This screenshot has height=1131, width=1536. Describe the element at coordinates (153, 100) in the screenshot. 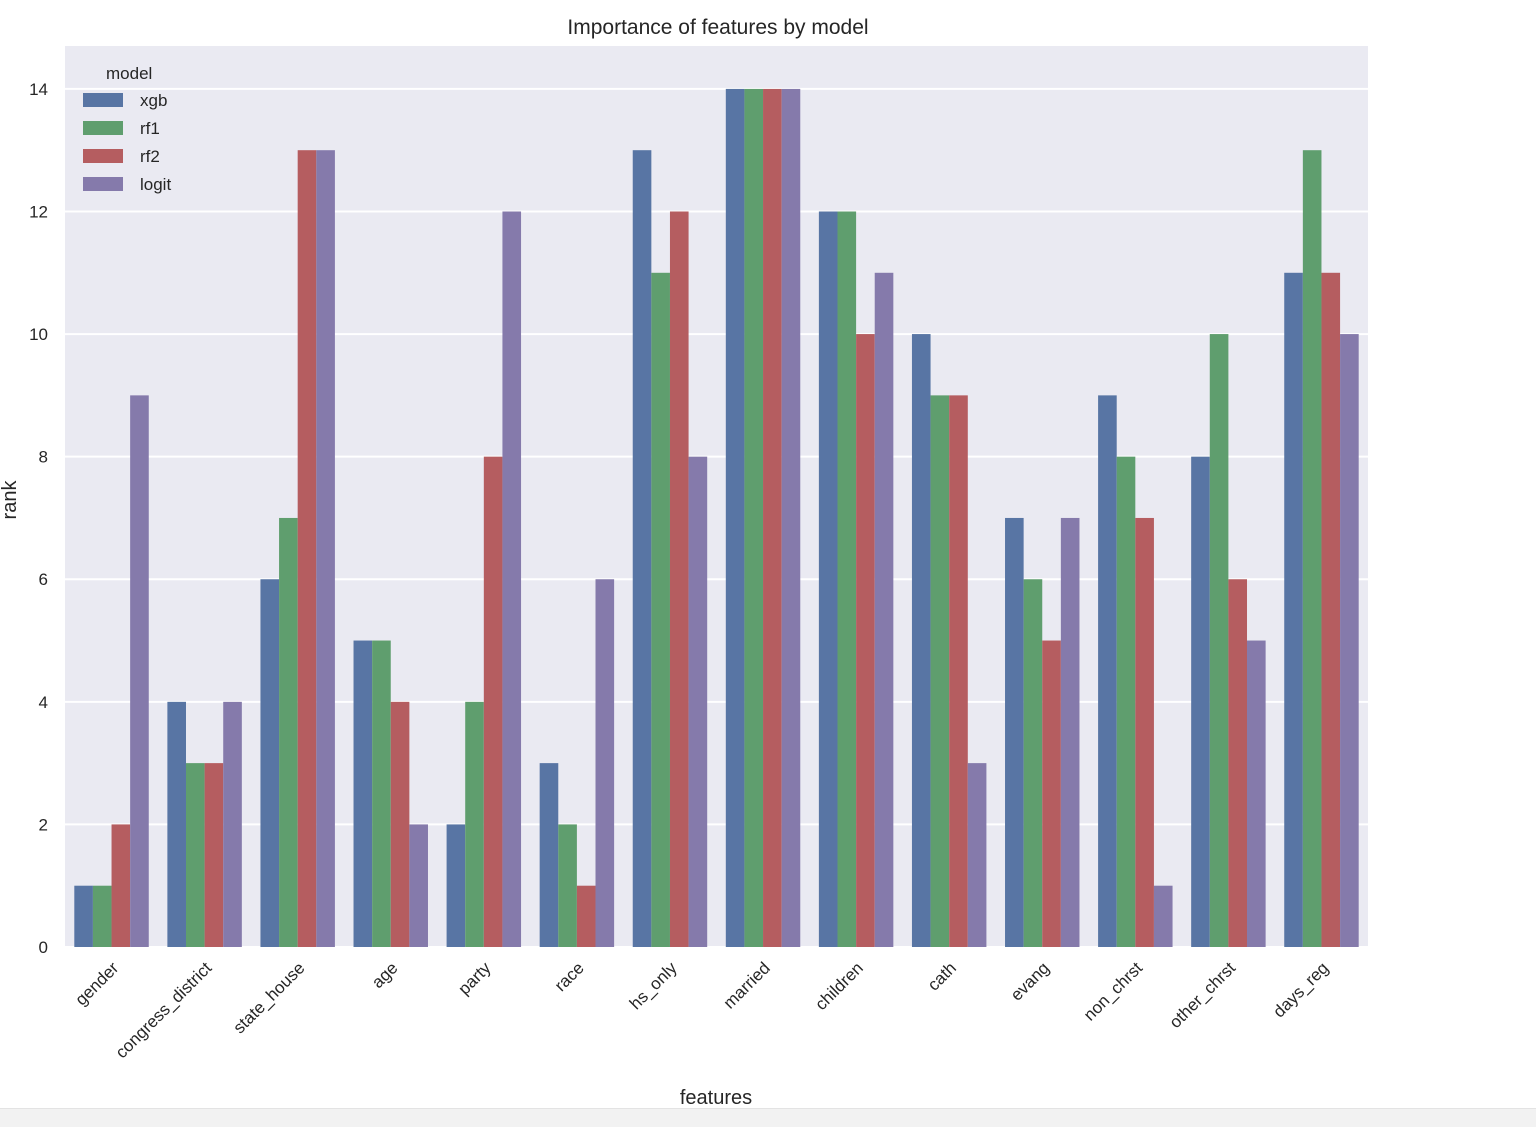

I see `legend-label-xgb: xgb` at that location.